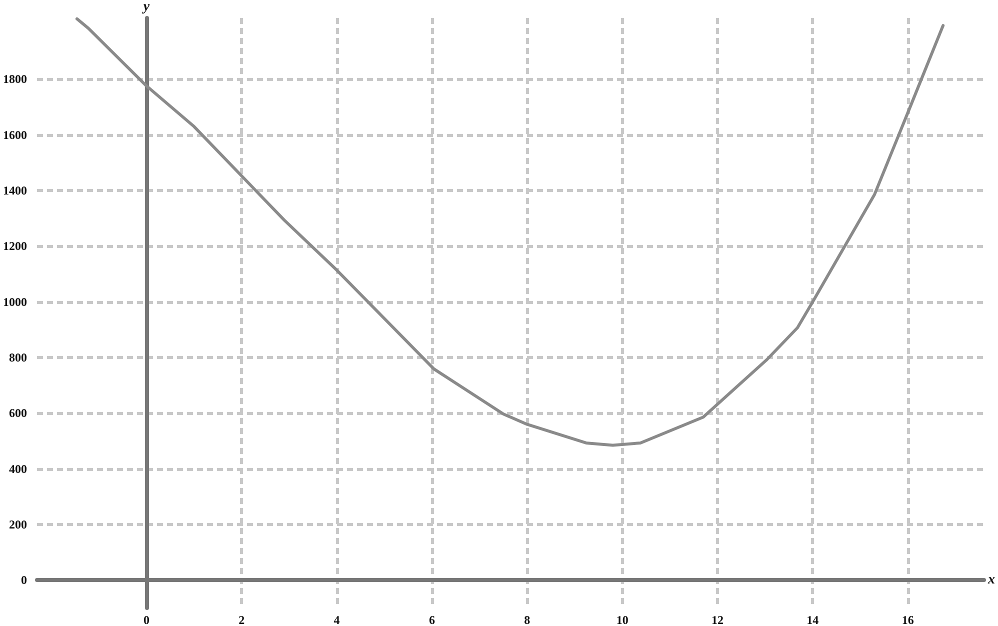  I want to click on y-tick-label: 1000, so click(15, 301).